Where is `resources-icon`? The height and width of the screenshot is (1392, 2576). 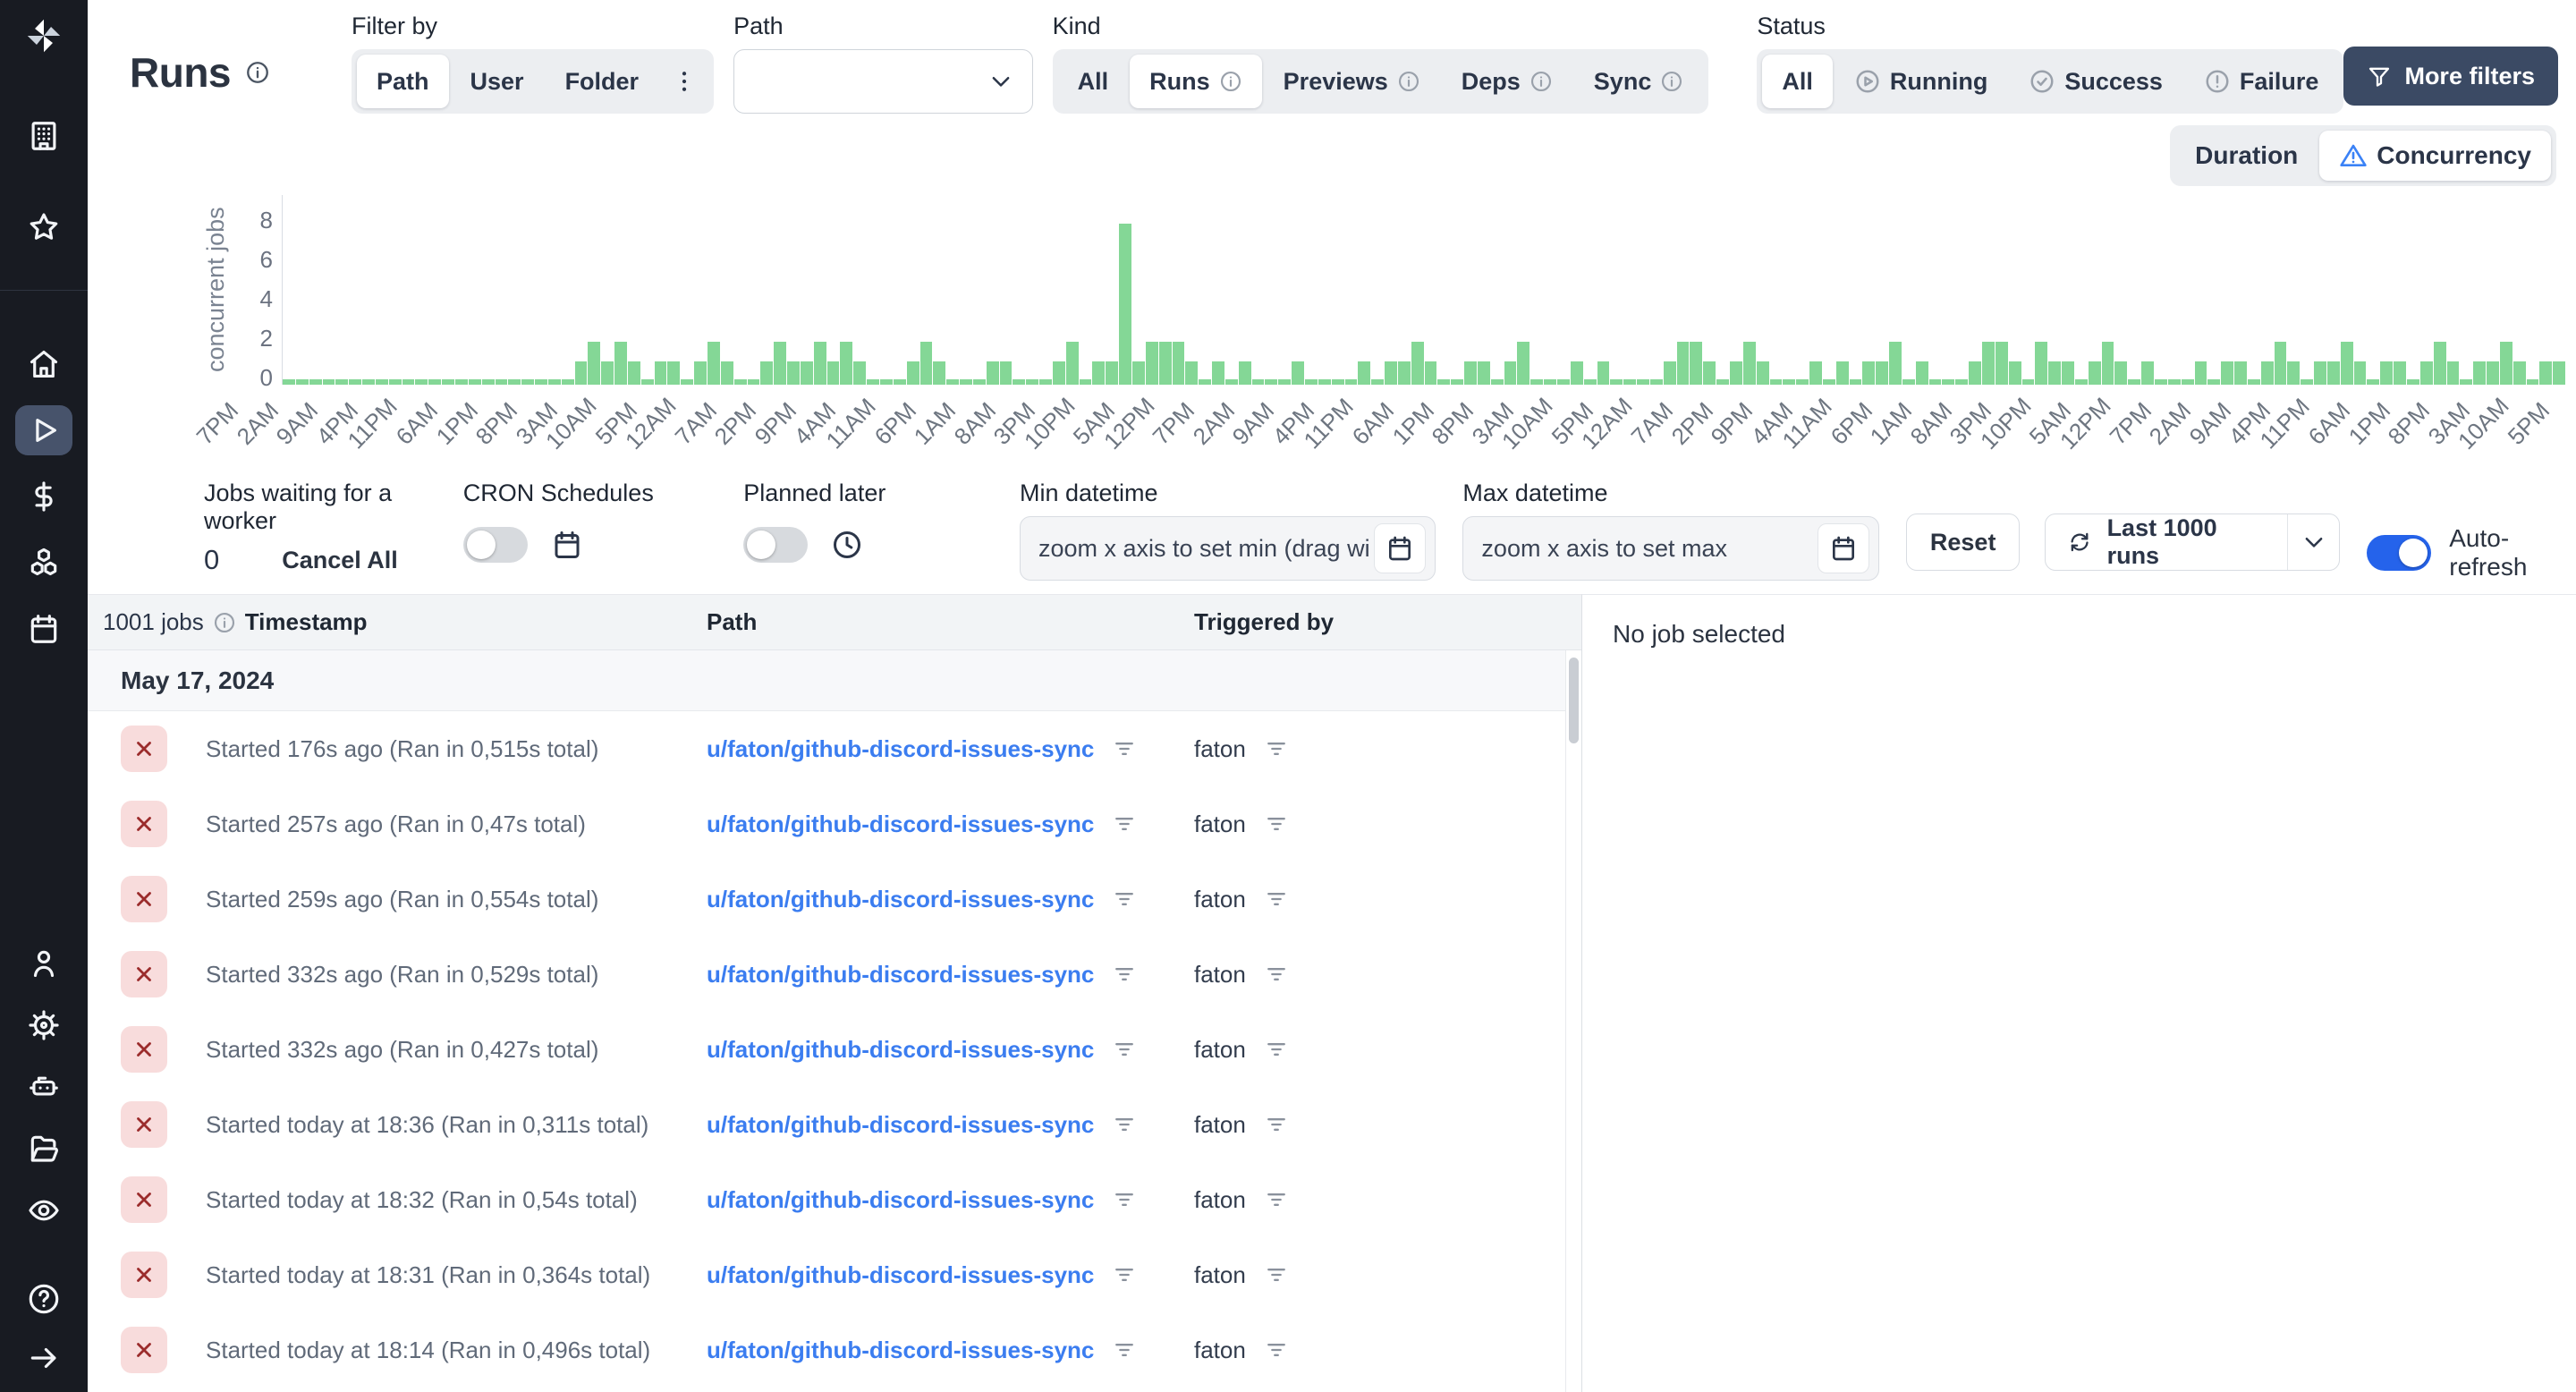
resources-icon is located at coordinates (43, 563).